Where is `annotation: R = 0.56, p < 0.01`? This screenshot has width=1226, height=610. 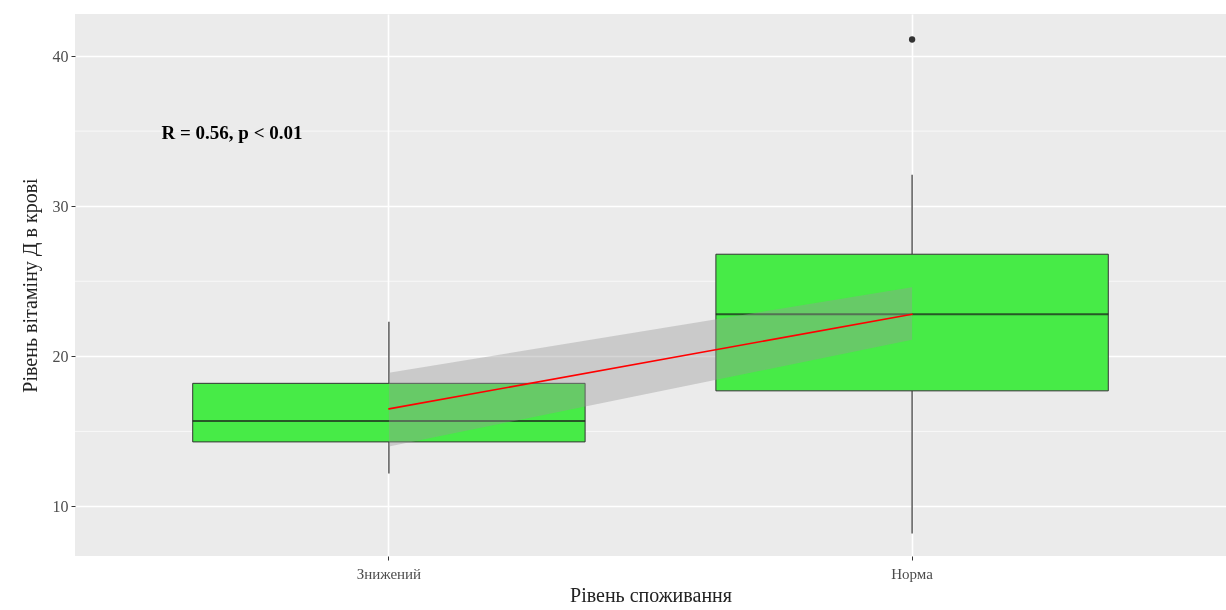 annotation: R = 0.56, p < 0.01 is located at coordinates (232, 132).